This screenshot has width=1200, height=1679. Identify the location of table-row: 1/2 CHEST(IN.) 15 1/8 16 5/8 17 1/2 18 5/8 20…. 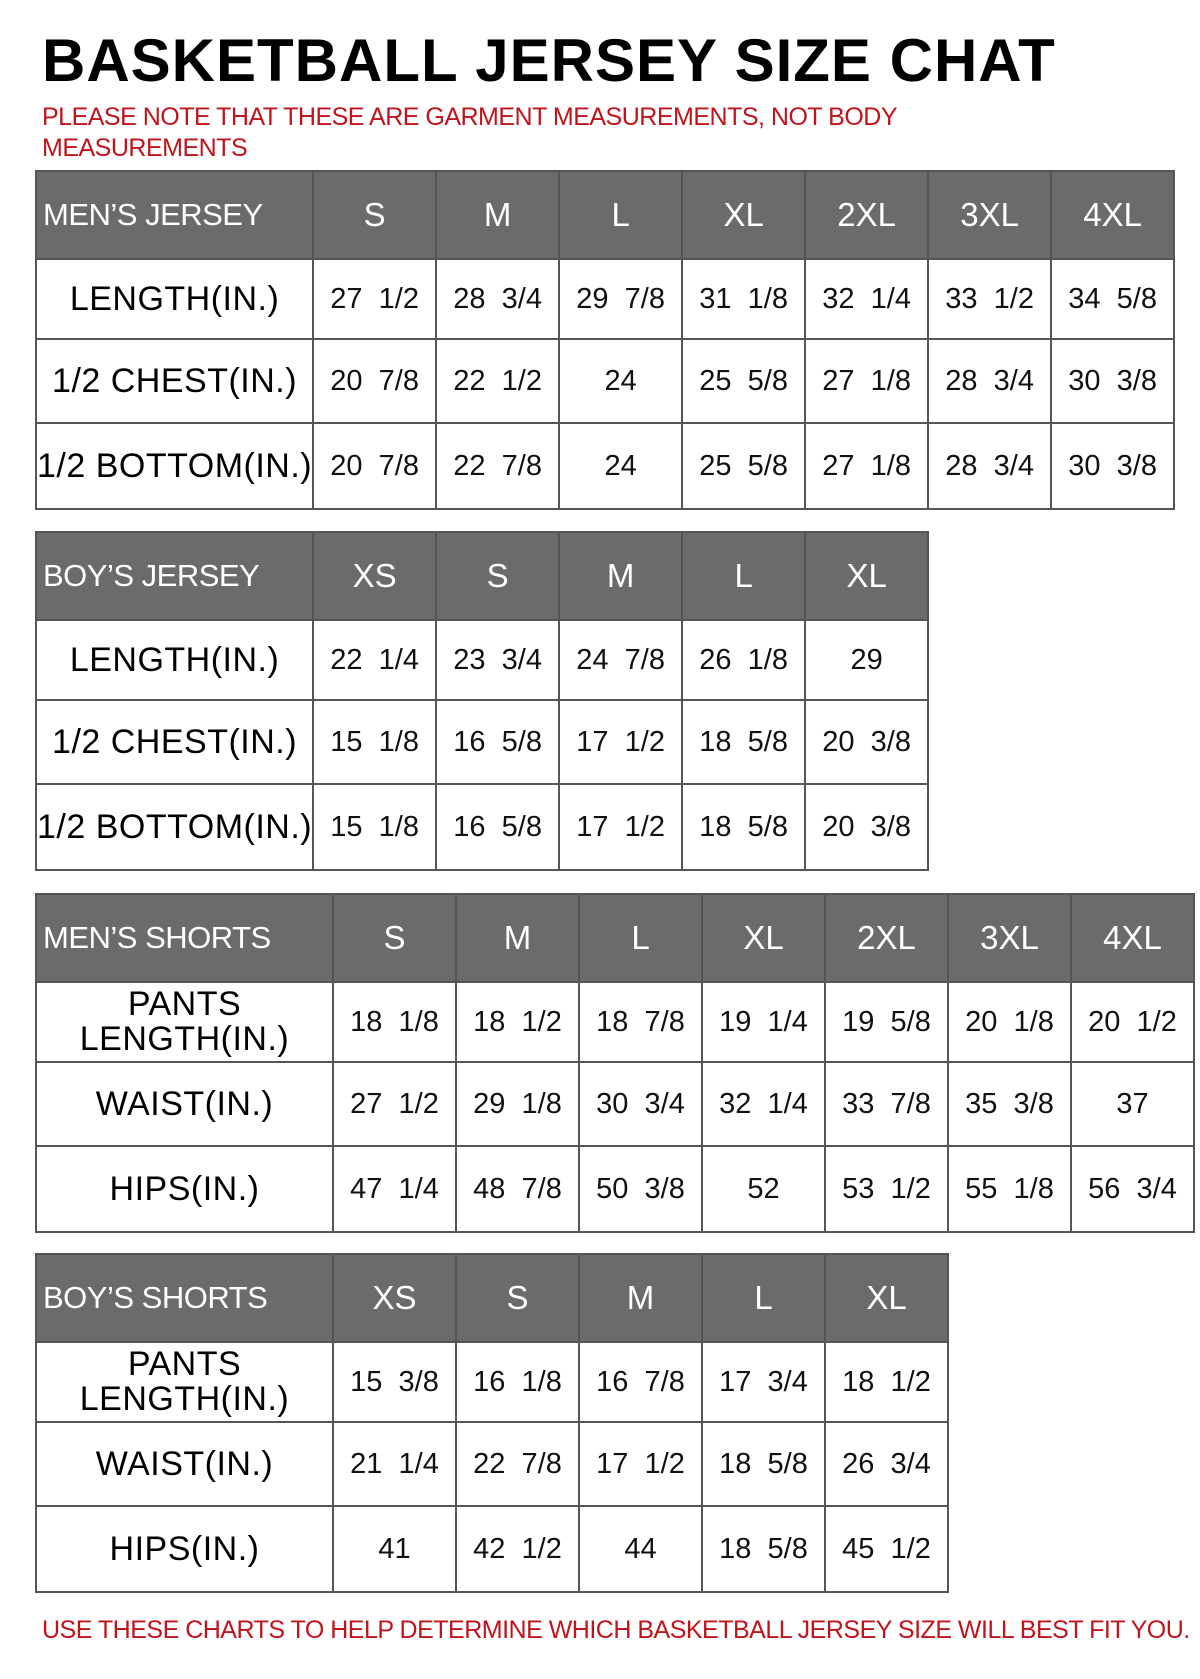
(482, 742).